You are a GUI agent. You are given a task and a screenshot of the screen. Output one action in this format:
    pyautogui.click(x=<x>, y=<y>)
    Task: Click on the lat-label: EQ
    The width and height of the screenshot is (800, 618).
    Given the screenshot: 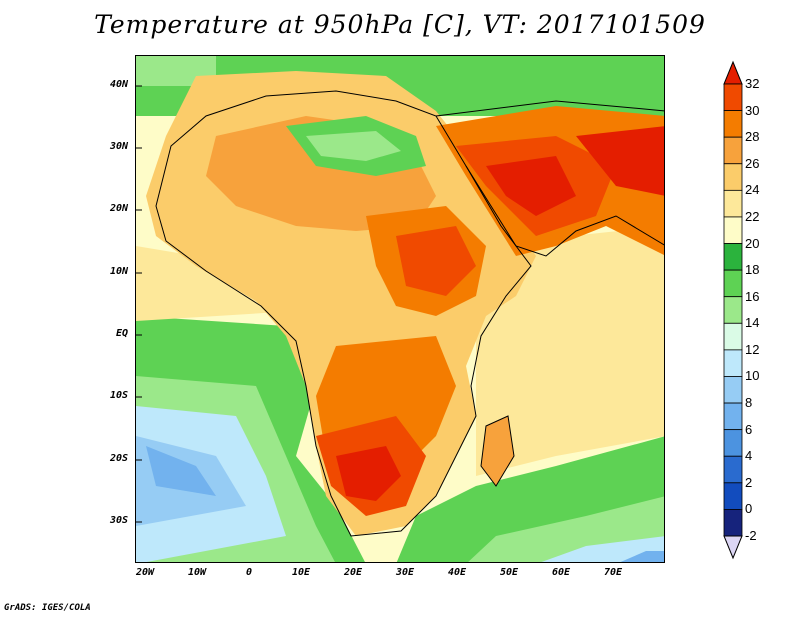 What is the action you would take?
    pyautogui.click(x=121, y=333)
    